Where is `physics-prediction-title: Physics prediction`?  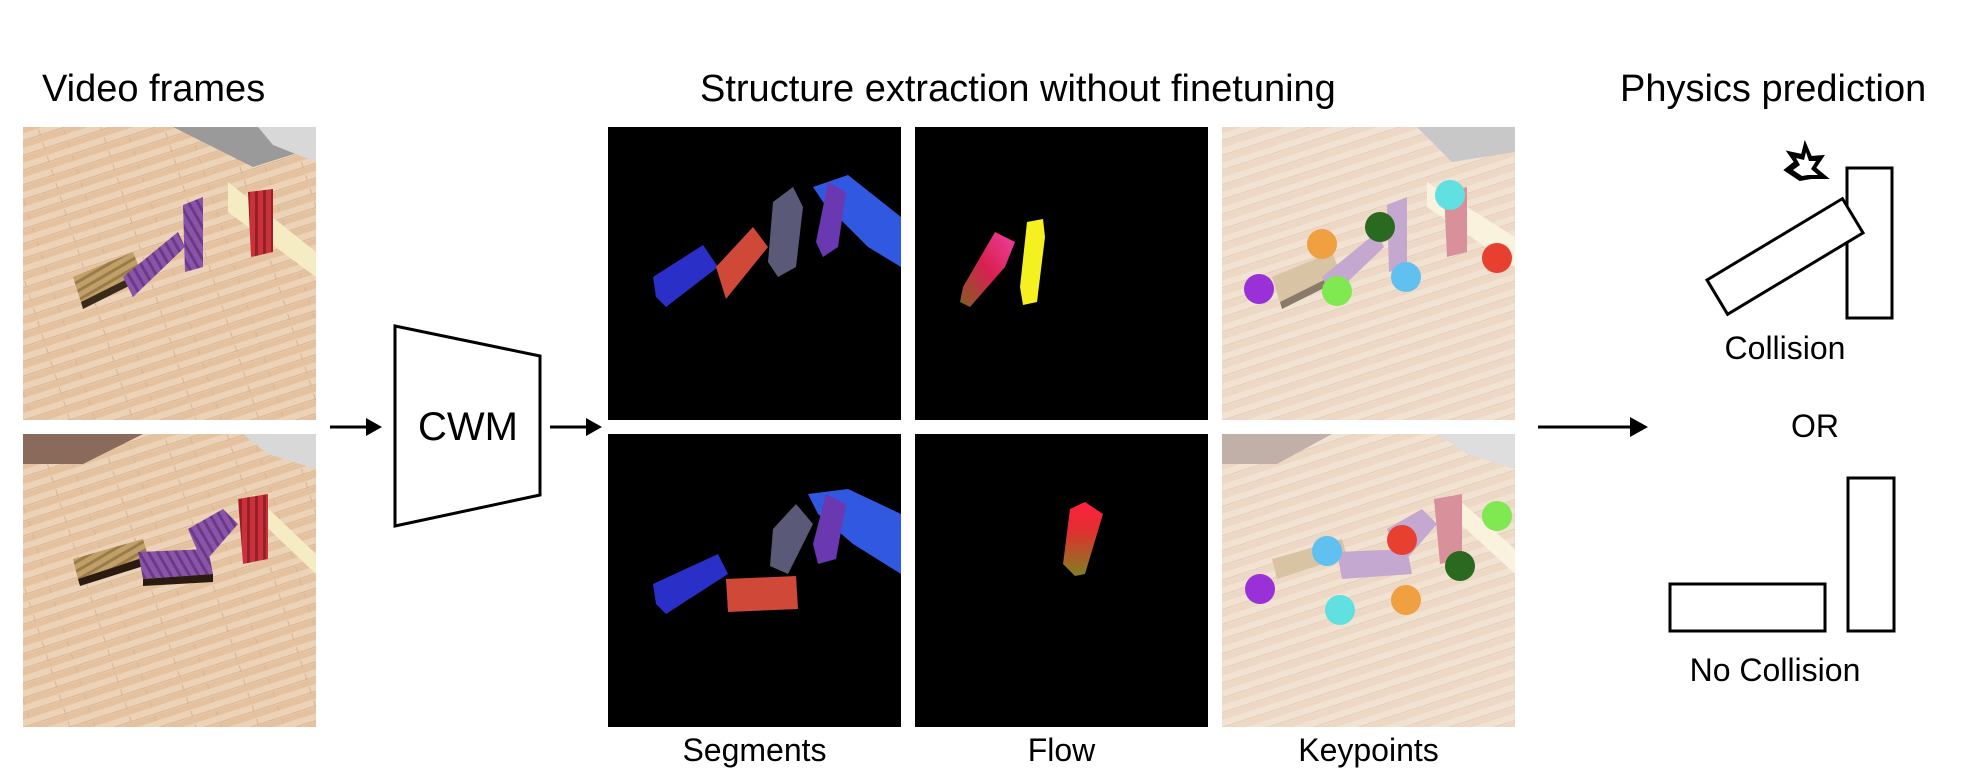 physics-prediction-title: Physics prediction is located at coordinates (1773, 89).